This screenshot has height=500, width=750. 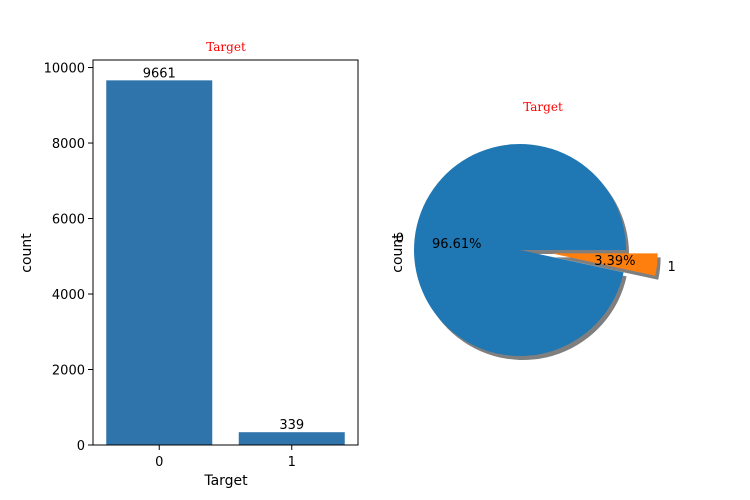 I want to click on bar-chart-title: Target, so click(x=226, y=47).